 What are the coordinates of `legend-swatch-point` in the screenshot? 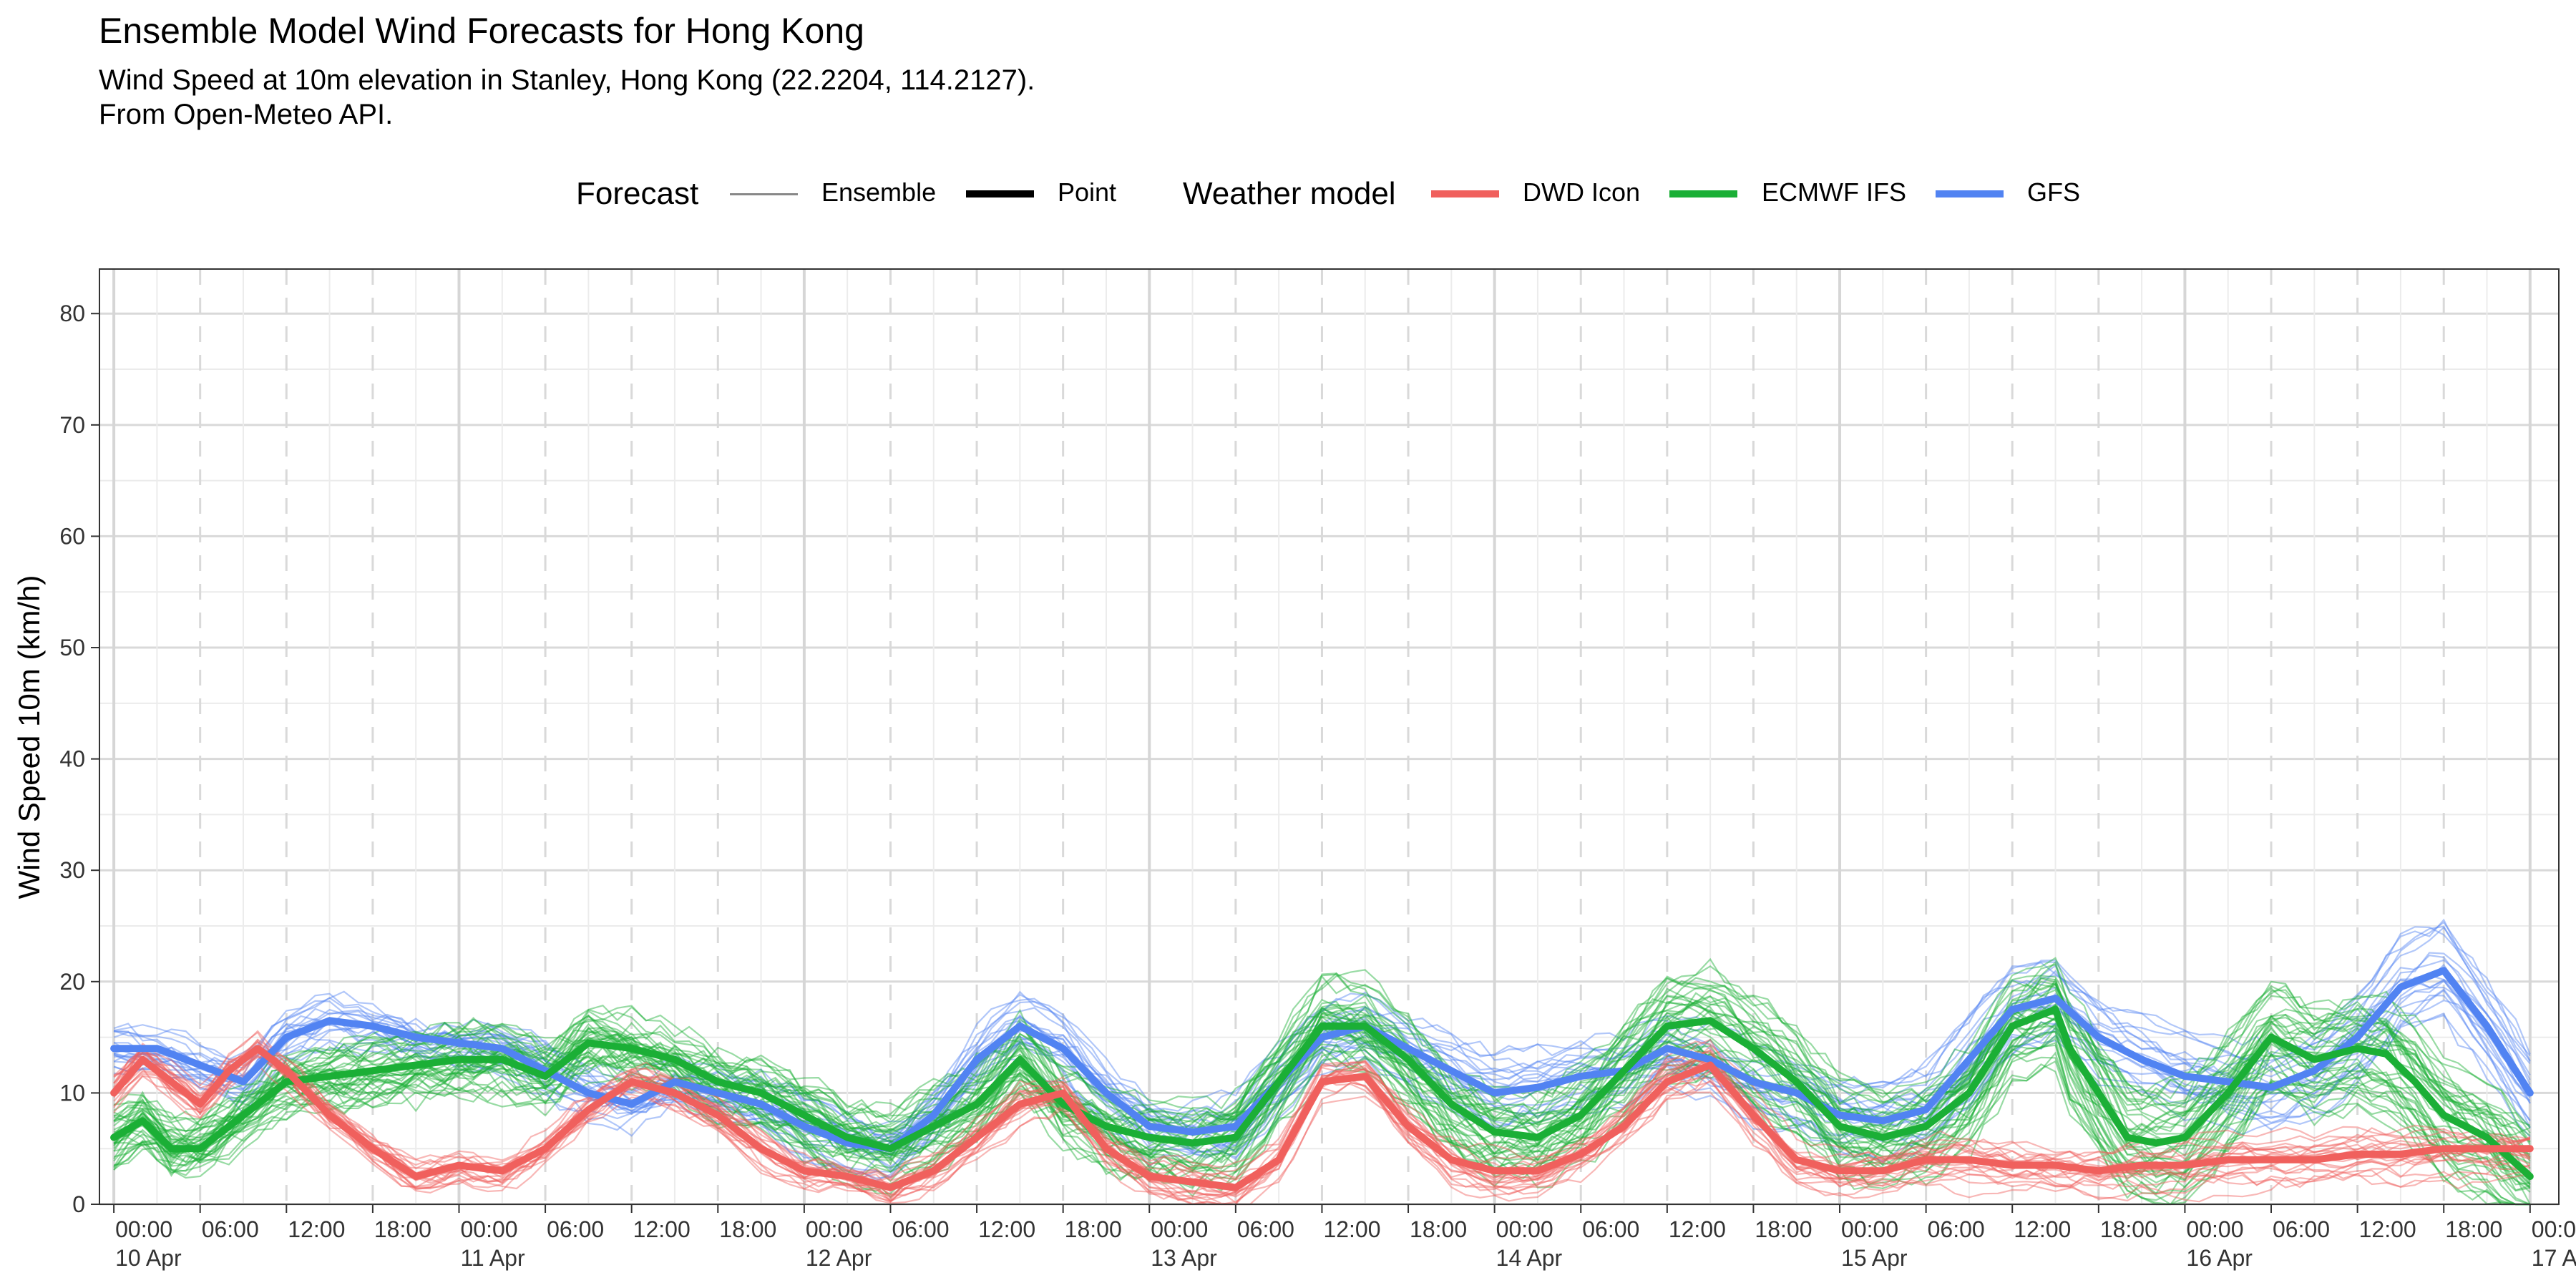 It's located at (1000, 193).